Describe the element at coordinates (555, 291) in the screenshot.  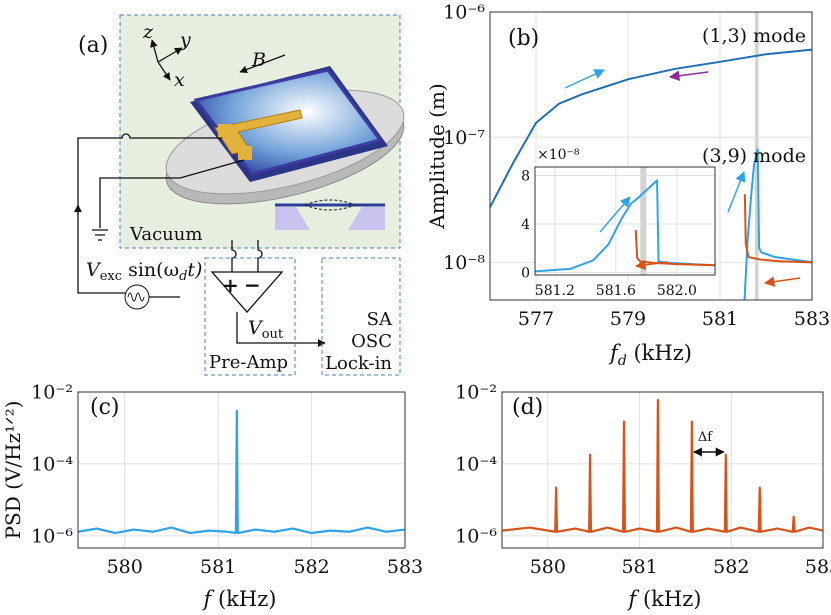
I see `x-tick-label: 581.2` at that location.